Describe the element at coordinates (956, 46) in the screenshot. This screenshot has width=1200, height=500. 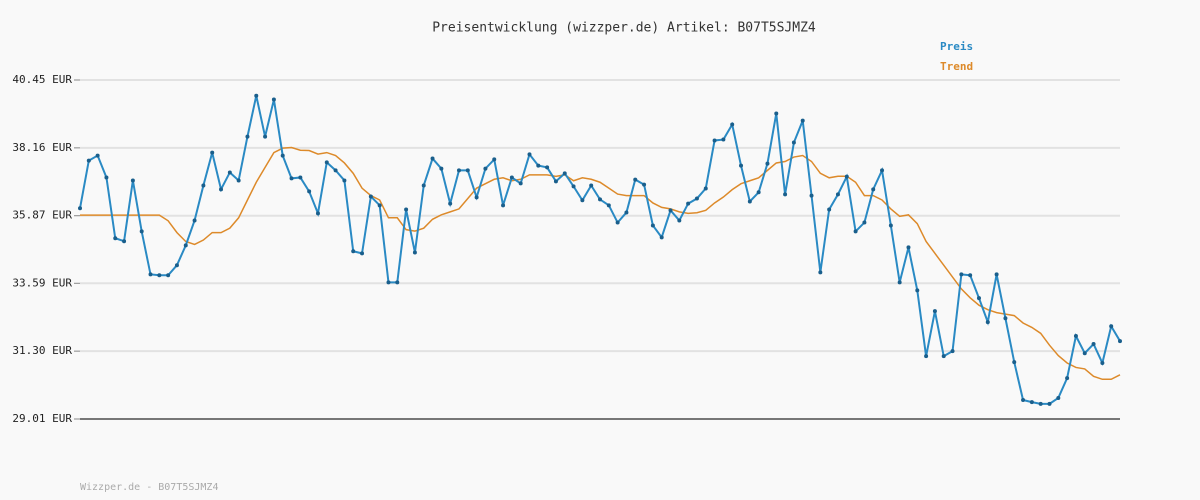
I see `legend-entry: Preis` at that location.